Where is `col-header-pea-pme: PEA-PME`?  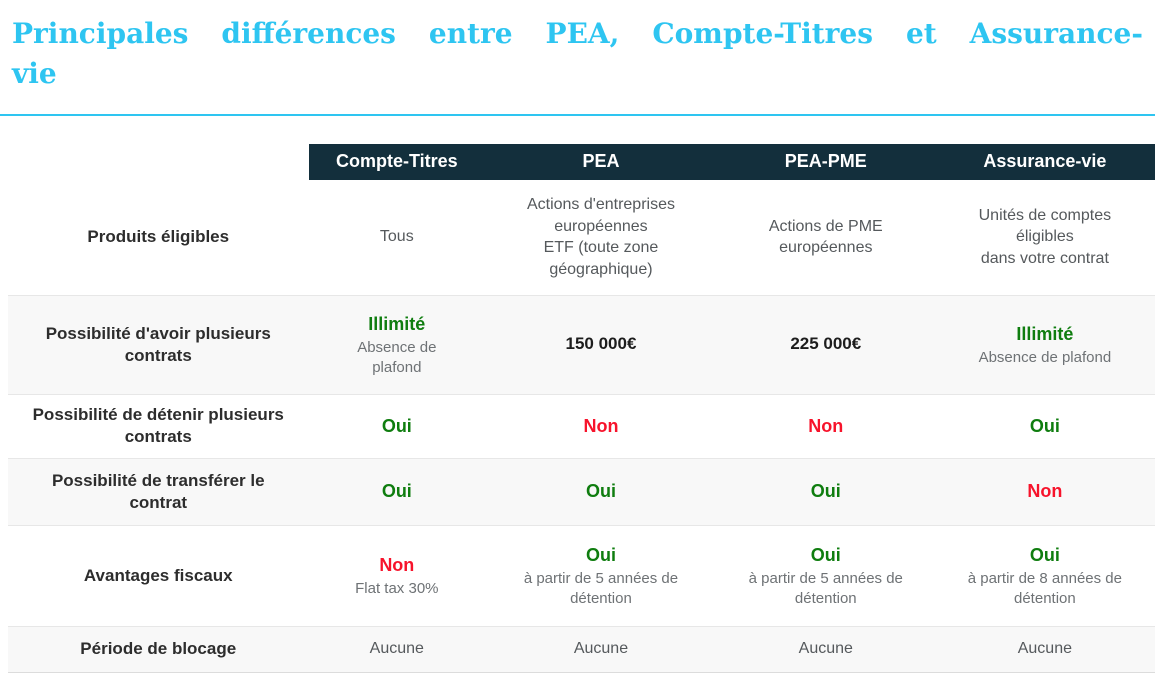
col-header-pea-pme: PEA-PME is located at coordinates (825, 161).